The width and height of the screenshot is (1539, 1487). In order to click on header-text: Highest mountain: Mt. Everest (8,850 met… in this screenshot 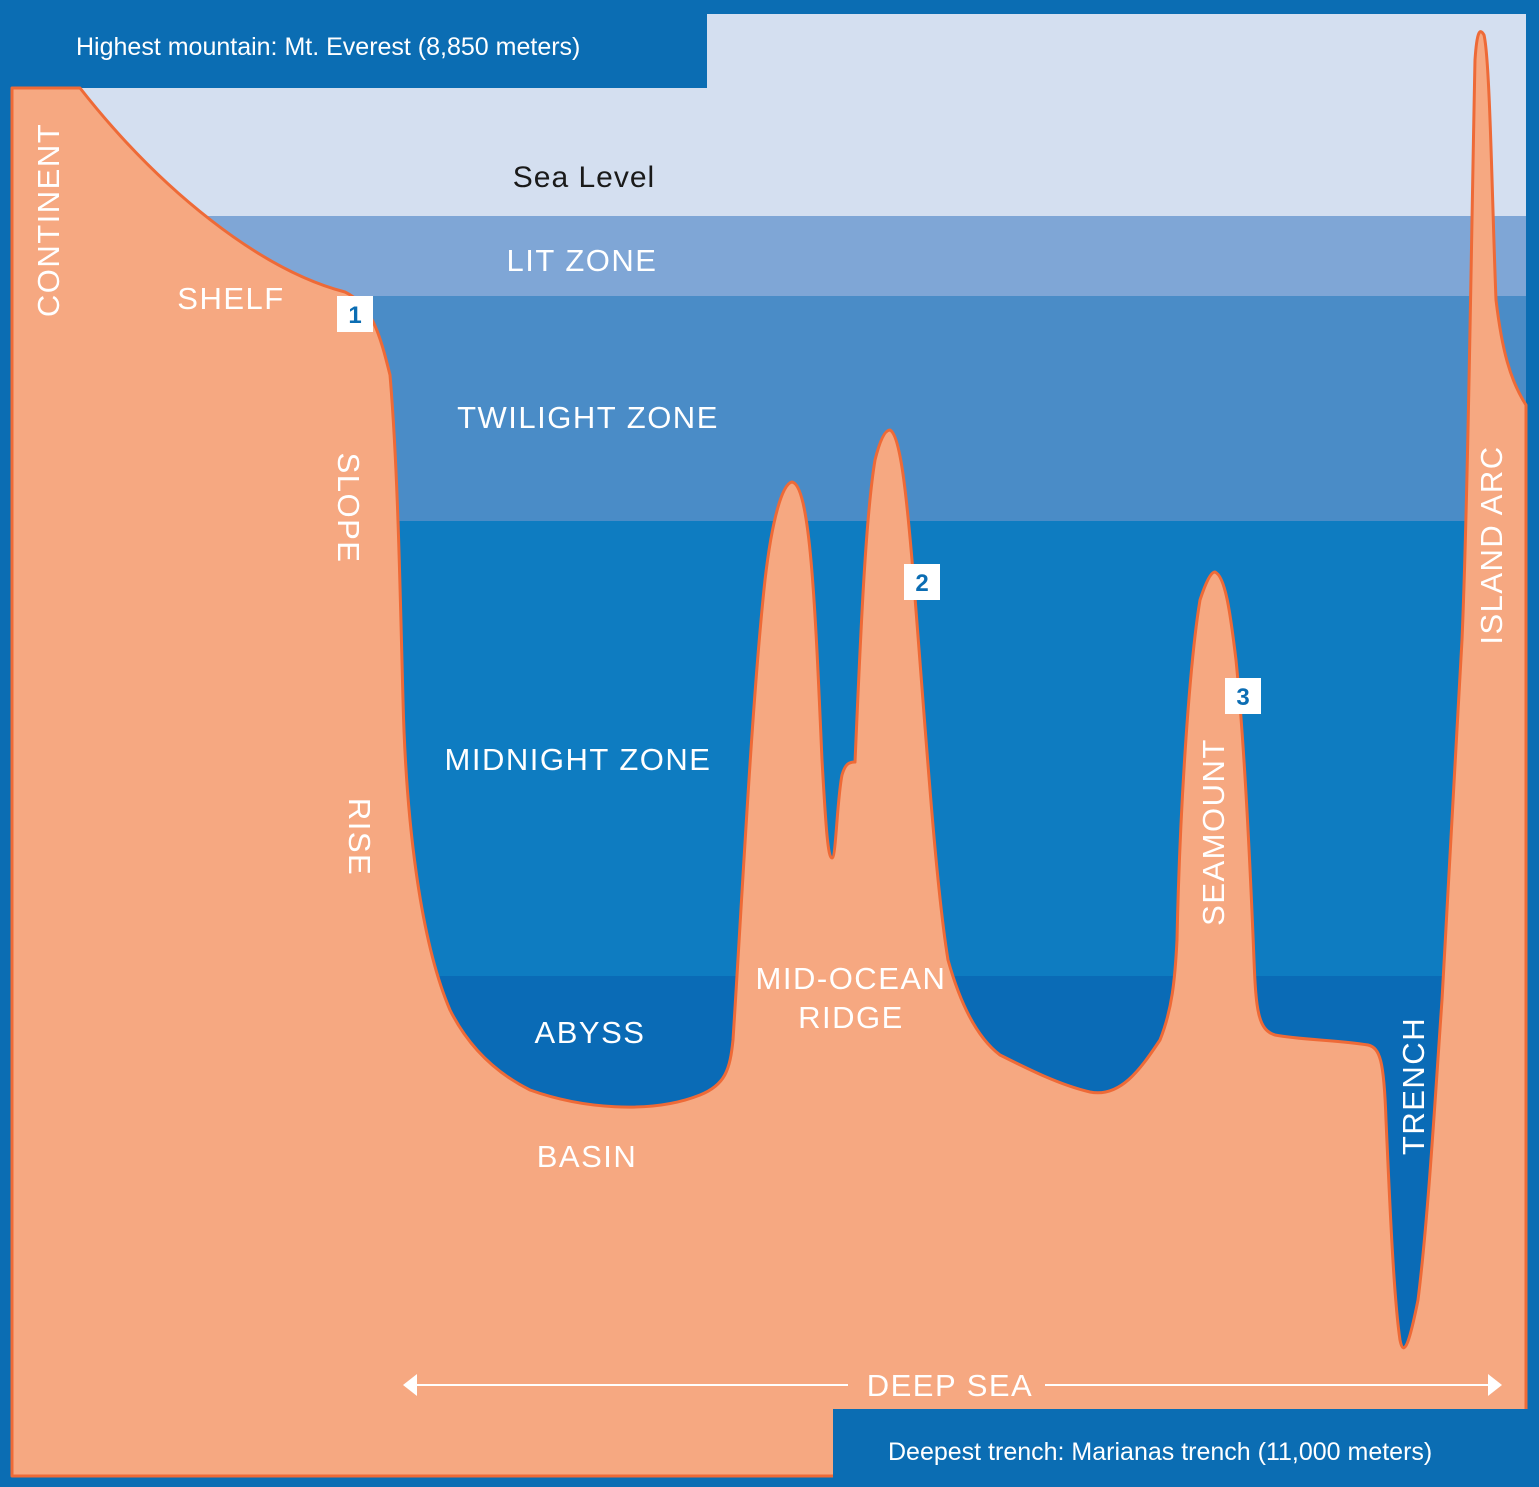, I will do `click(328, 47)`.